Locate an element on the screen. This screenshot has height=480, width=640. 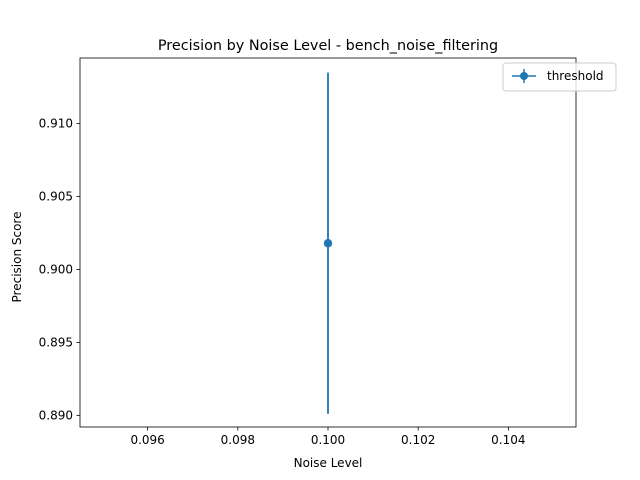
legend-label-threshold: threshold is located at coordinates (575, 76).